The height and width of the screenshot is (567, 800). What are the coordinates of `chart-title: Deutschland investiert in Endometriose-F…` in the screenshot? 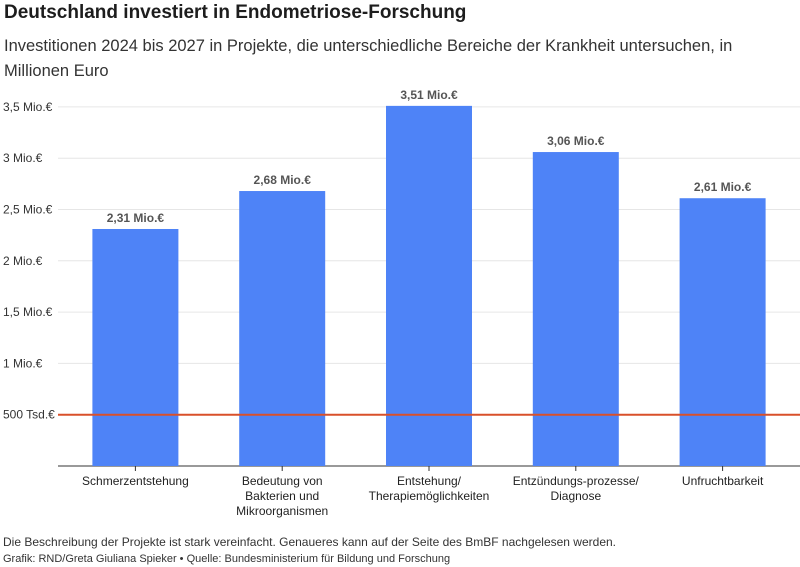 It's located at (235, 12).